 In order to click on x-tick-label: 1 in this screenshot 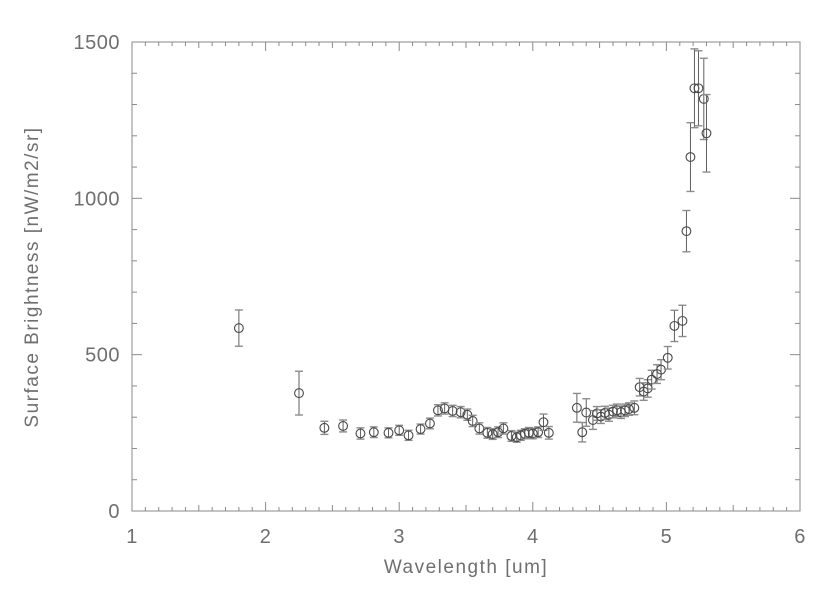, I will do `click(132, 537)`.